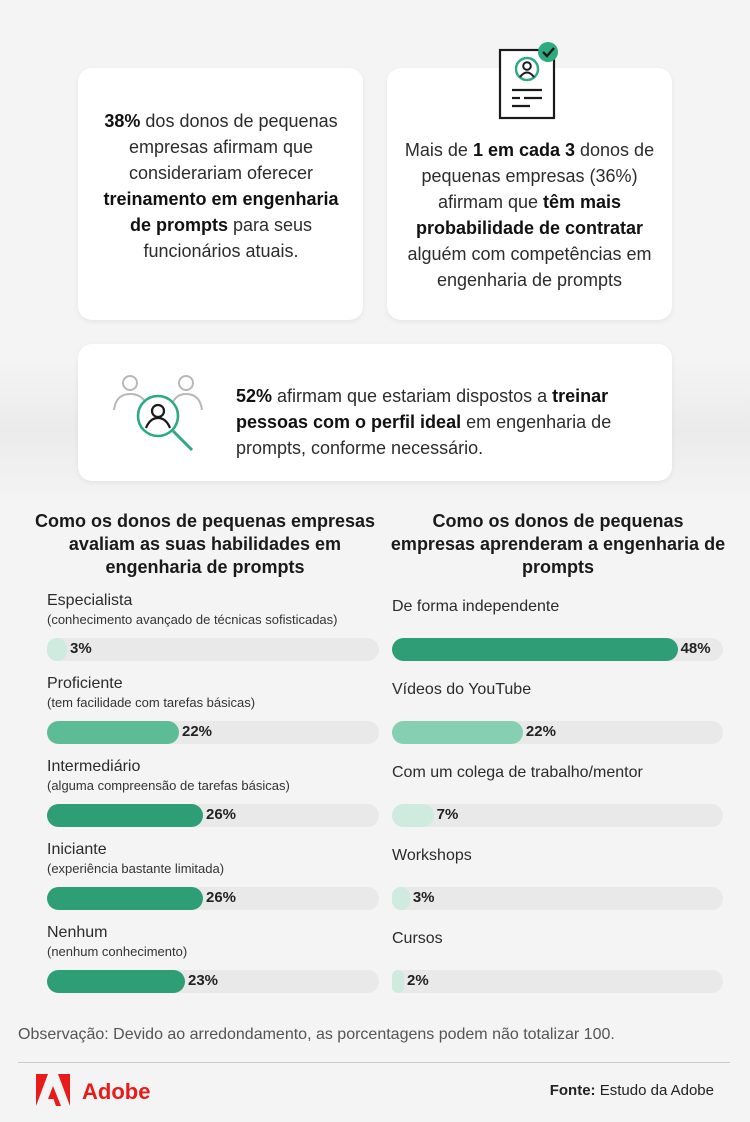  What do you see at coordinates (557, 981) in the screenshot?
I see `bar-track: 2%` at bounding box center [557, 981].